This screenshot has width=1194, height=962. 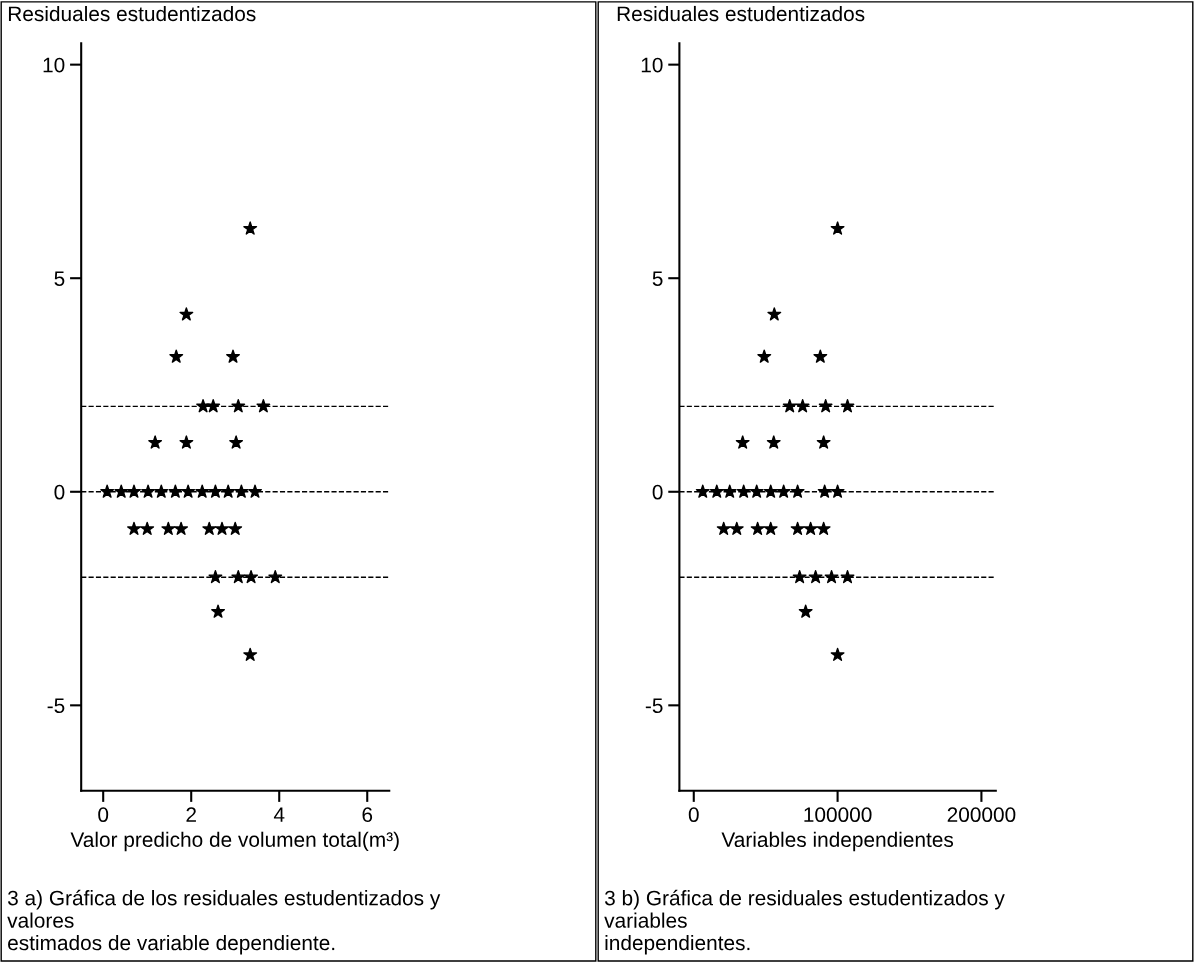 I want to click on text: 3 b) Gráfica de residuales estudentizados y variables independientes., so click(x=804, y=922).